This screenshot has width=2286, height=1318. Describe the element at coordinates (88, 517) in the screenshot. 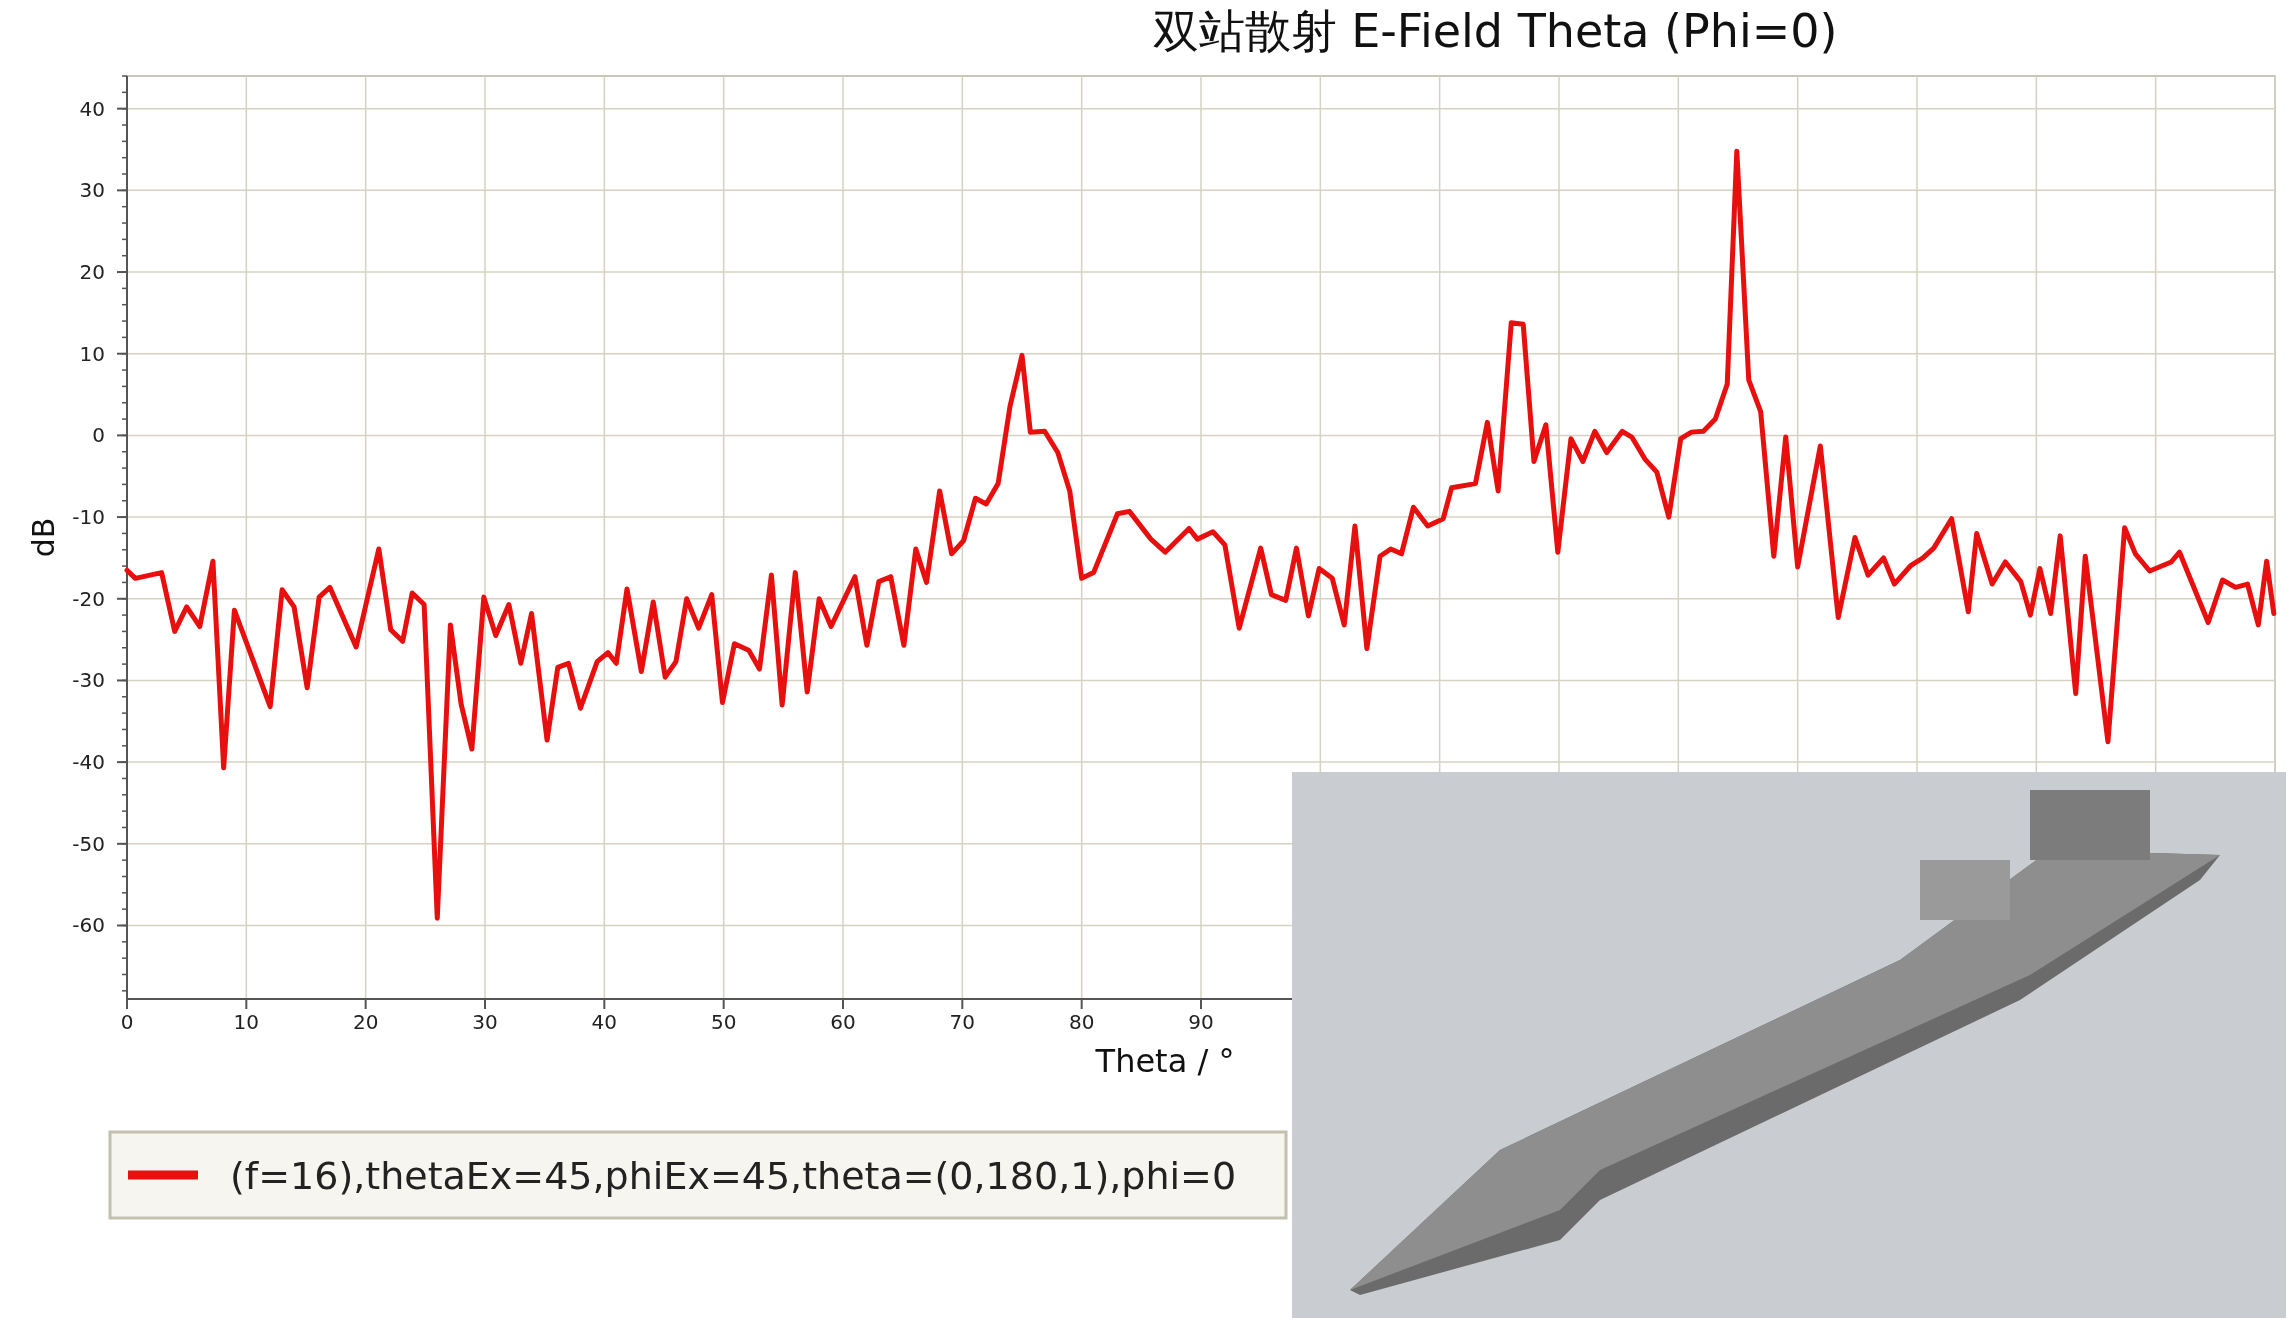

I see `y-tick-label: -10` at that location.